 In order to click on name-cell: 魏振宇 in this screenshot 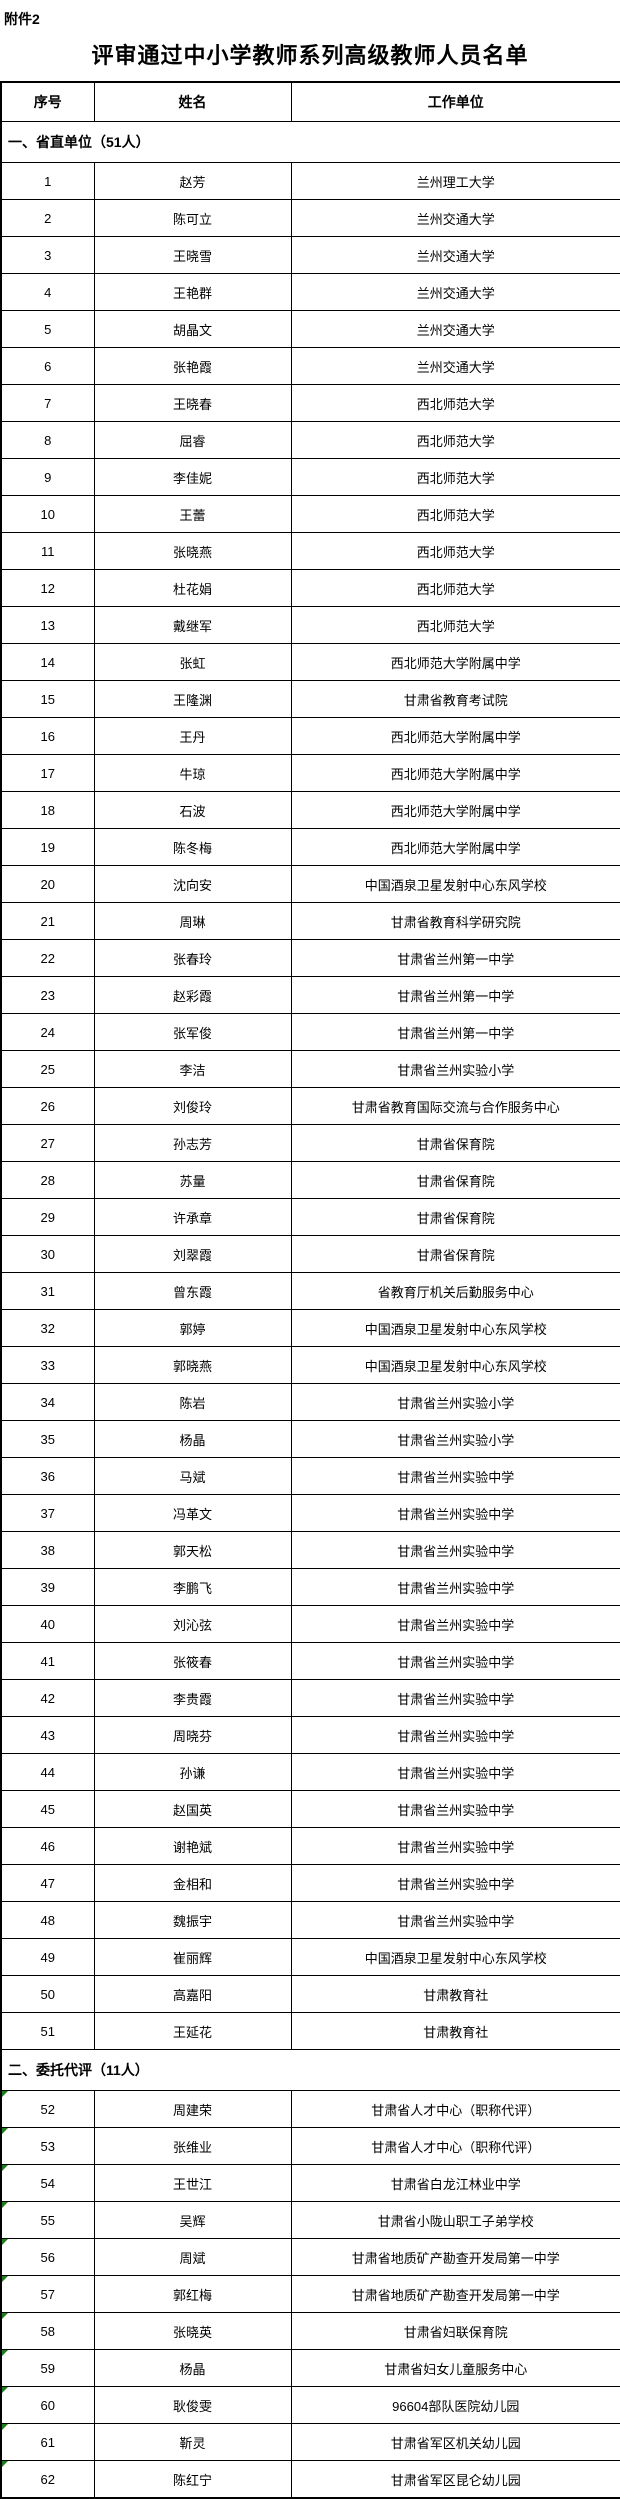, I will do `click(192, 1920)`.